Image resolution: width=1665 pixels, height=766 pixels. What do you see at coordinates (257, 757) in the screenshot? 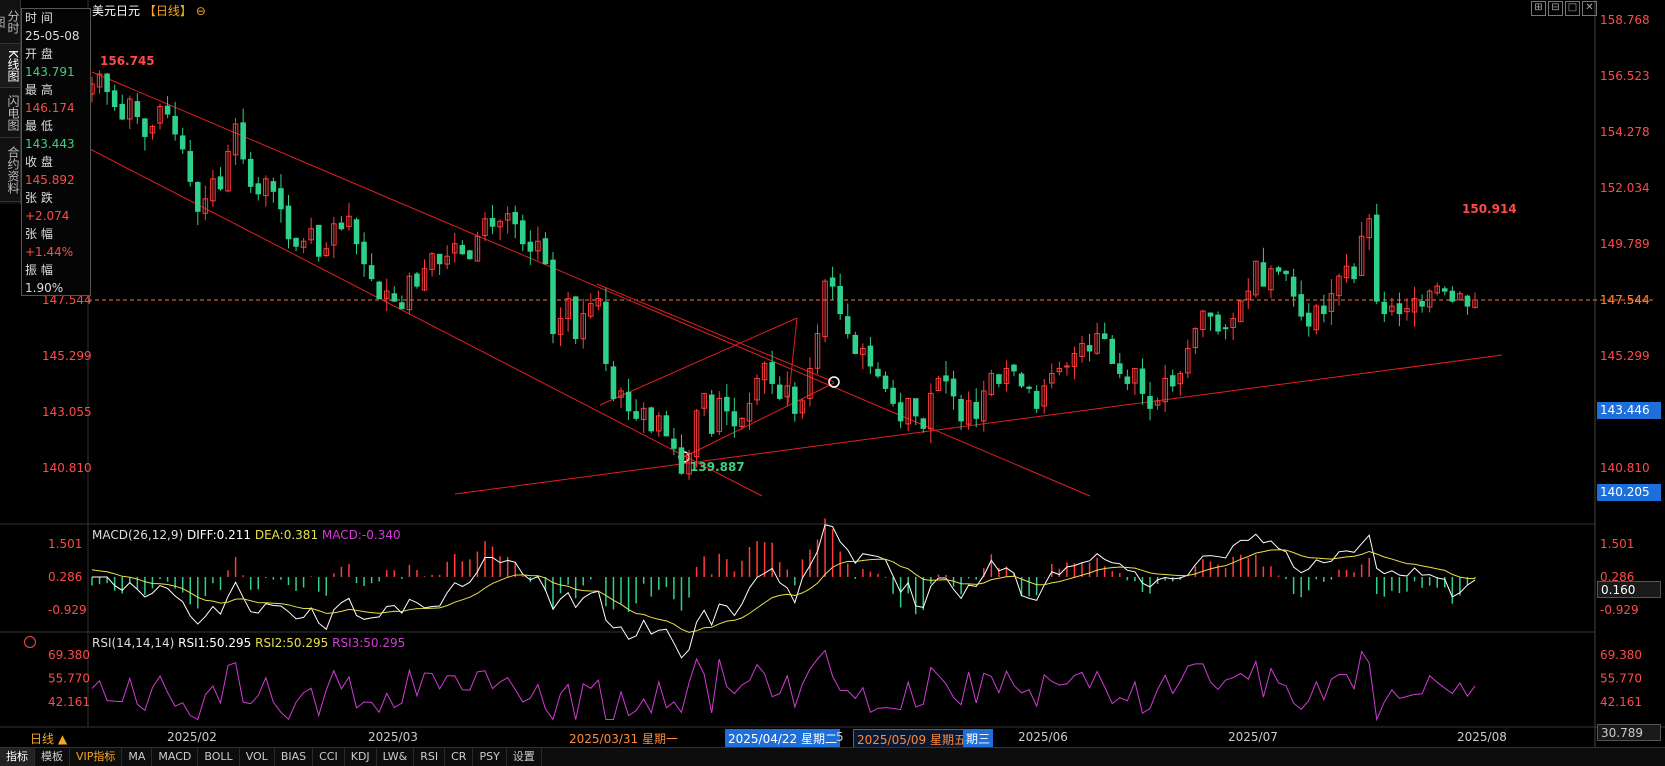
I see `tab-vol: VOL` at bounding box center [257, 757].